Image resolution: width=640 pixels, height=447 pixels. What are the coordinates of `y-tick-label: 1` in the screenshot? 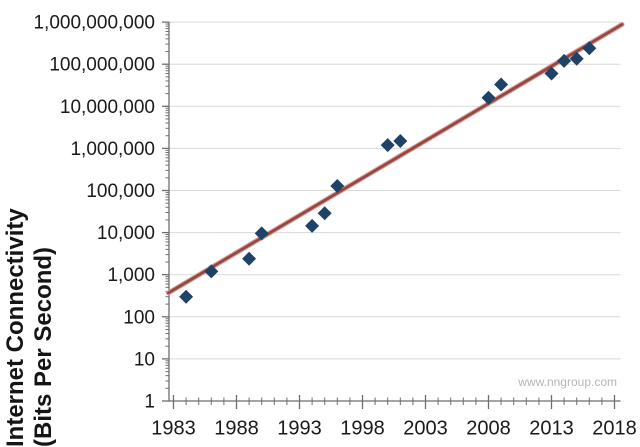 It's located at (149, 402).